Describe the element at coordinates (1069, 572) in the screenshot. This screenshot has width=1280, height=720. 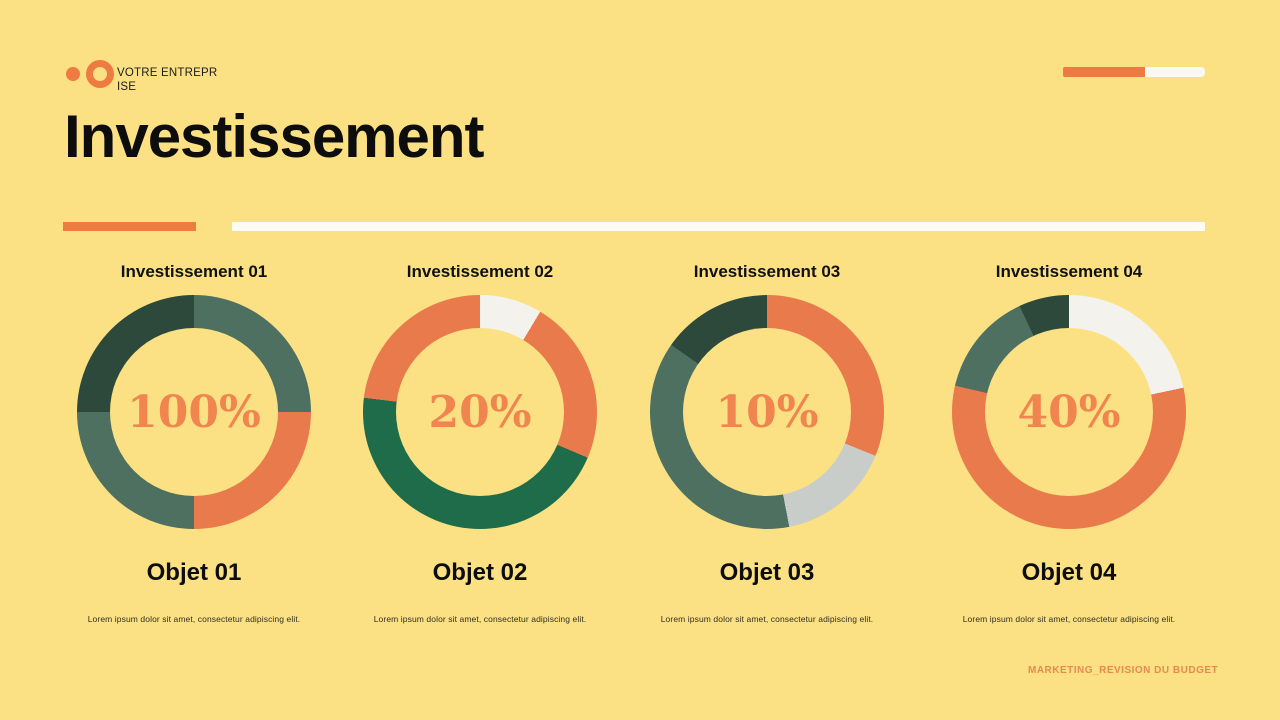
I see `object-label: Objet 04` at that location.